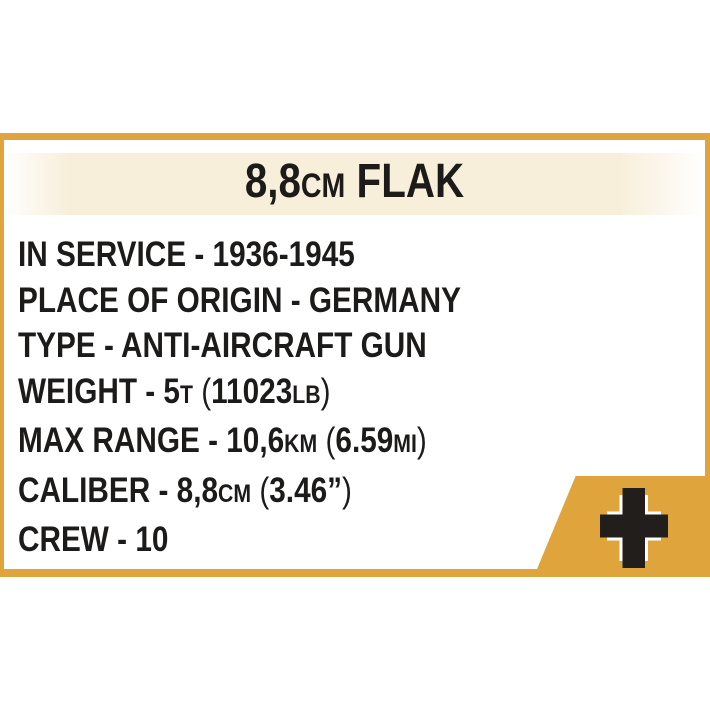 The height and width of the screenshot is (710, 710). I want to click on spec-line-max-range: MAX RANGE - 10,6KM (6.59MI), so click(239, 443).